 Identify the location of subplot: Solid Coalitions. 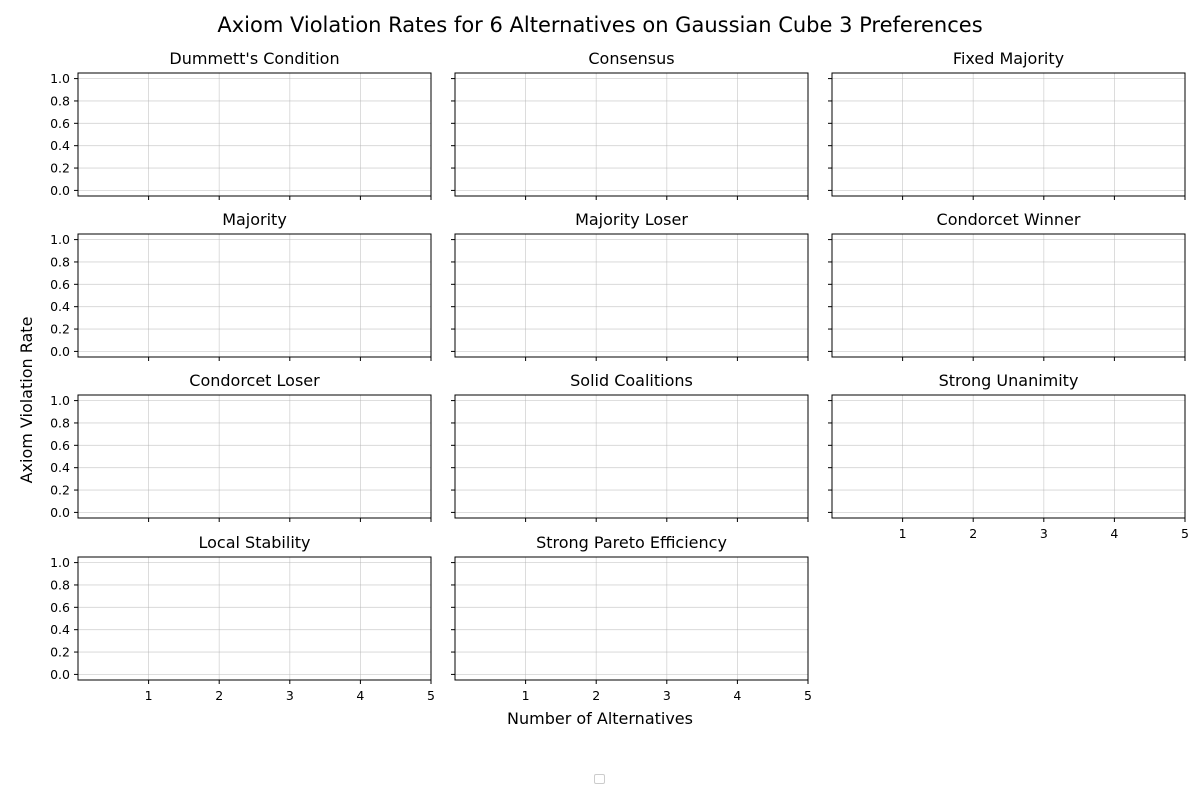
(630, 446).